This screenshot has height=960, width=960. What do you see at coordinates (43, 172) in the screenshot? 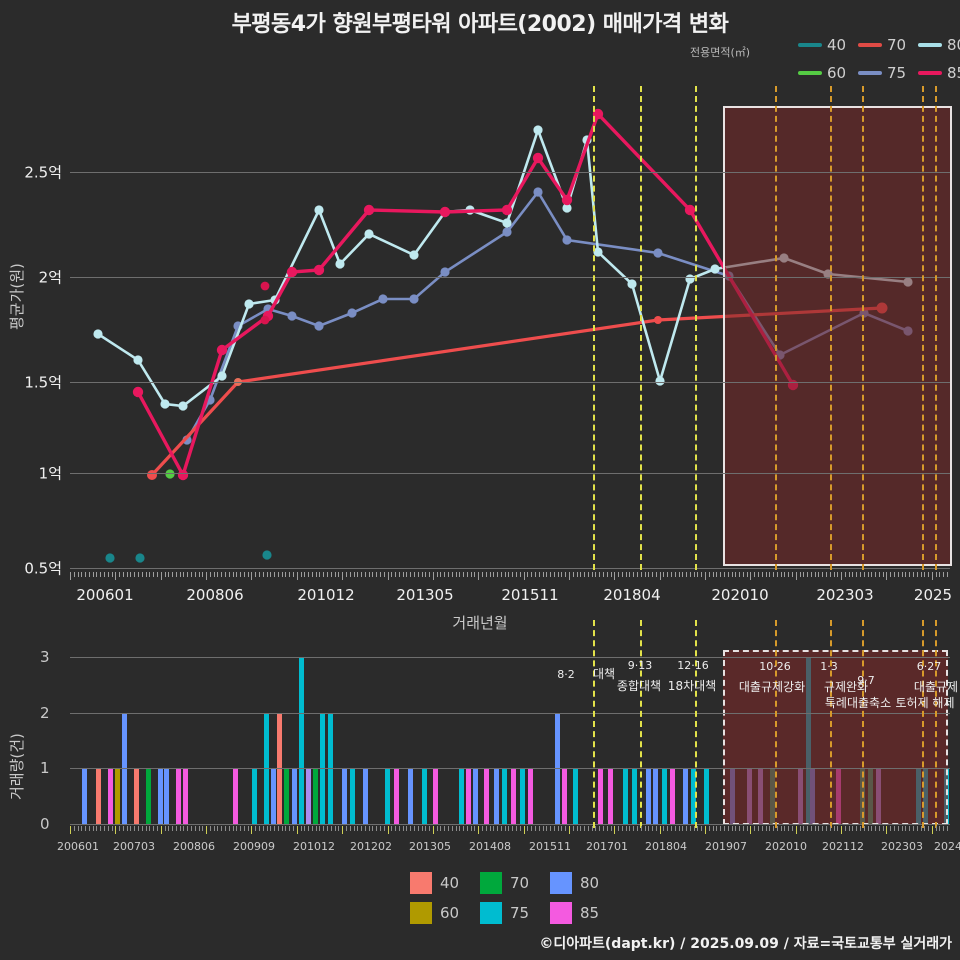
I see `ytick-250m: 2.5억` at bounding box center [43, 172].